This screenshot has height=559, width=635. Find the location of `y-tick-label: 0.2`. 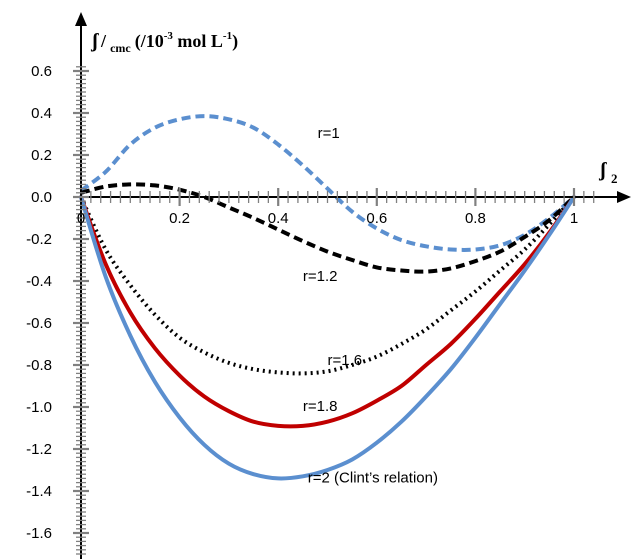

y-tick-label: 0.2 is located at coordinates (41, 155).